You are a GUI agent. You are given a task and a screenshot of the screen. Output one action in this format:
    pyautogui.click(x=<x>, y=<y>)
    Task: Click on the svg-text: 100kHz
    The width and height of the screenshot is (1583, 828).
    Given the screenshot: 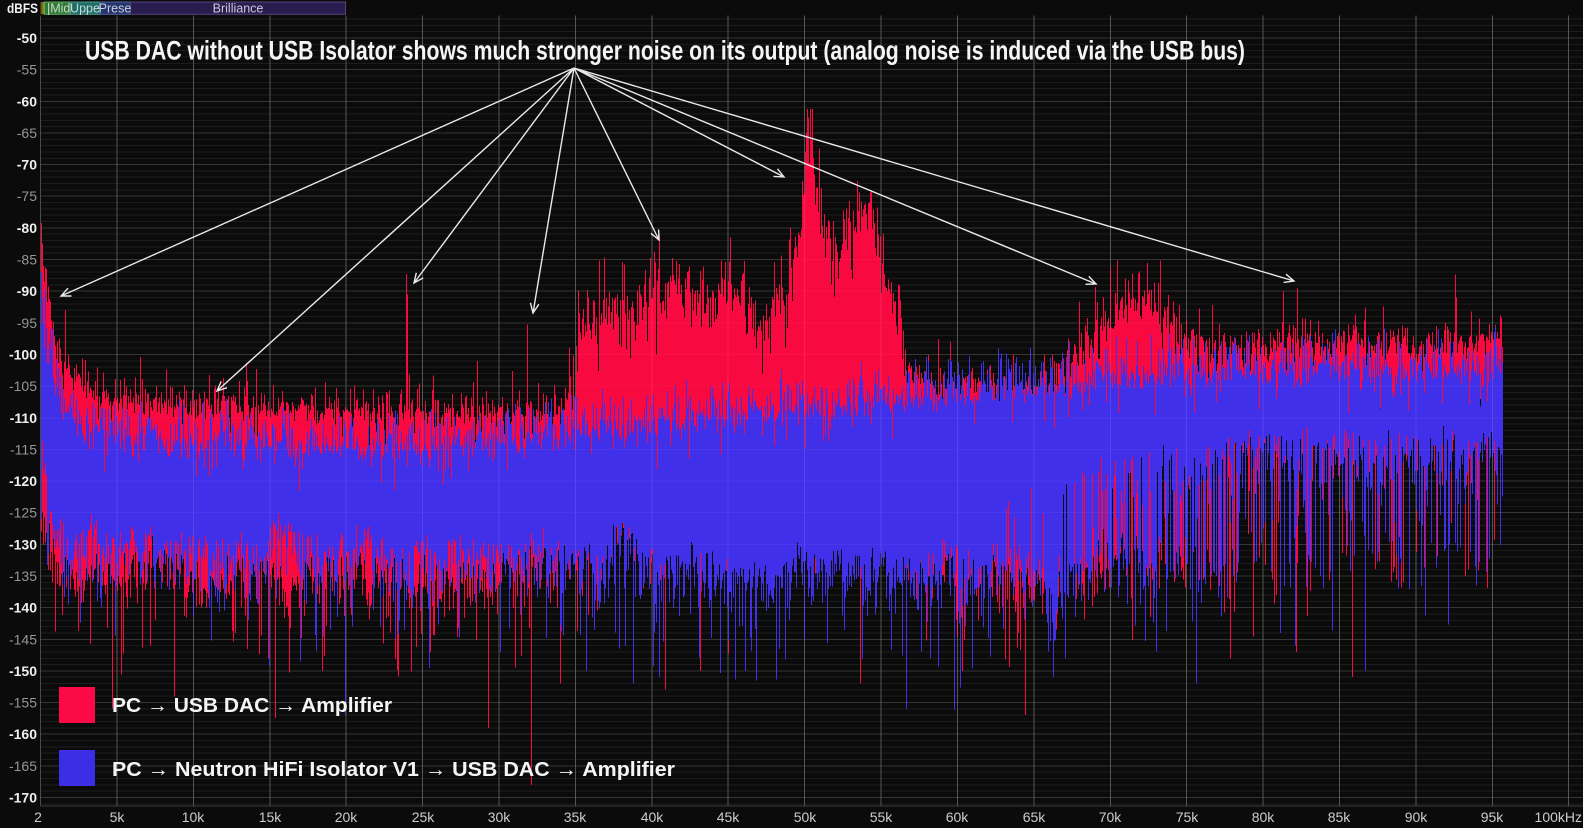 What is the action you would take?
    pyautogui.click(x=1558, y=817)
    